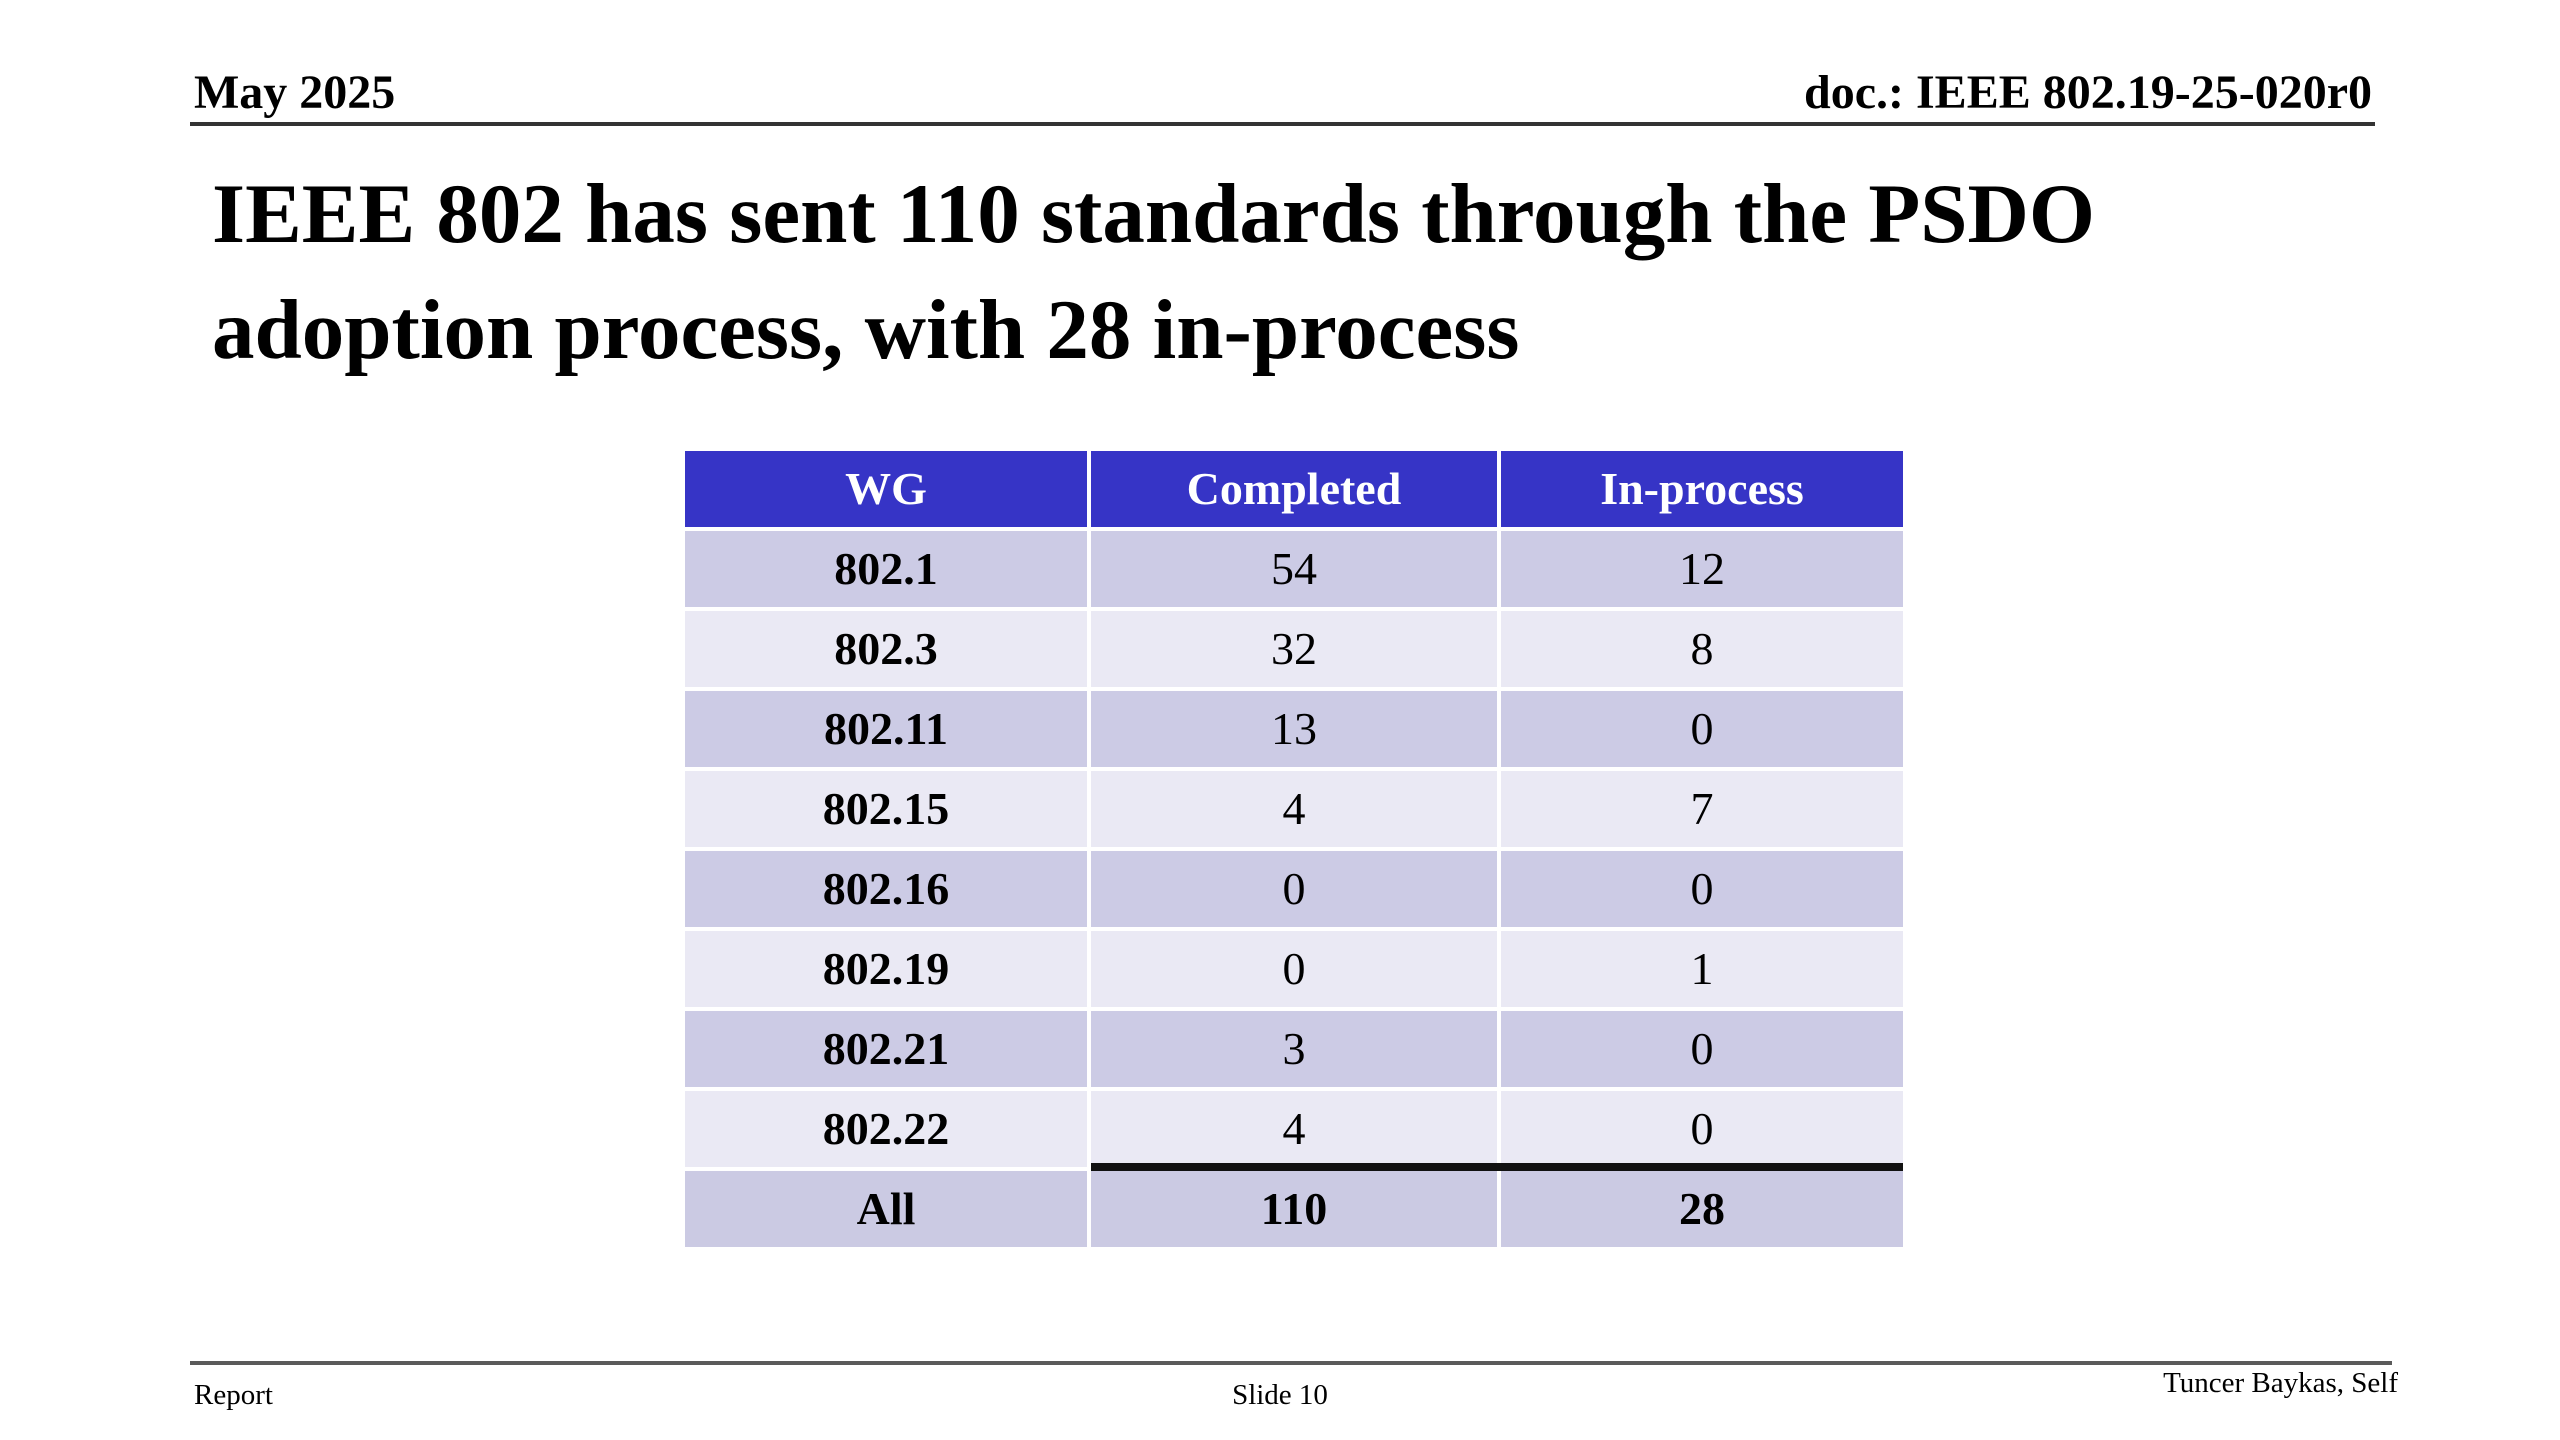 This screenshot has width=2560, height=1440. What do you see at coordinates (886, 489) in the screenshot?
I see `col-header-wg: WG` at bounding box center [886, 489].